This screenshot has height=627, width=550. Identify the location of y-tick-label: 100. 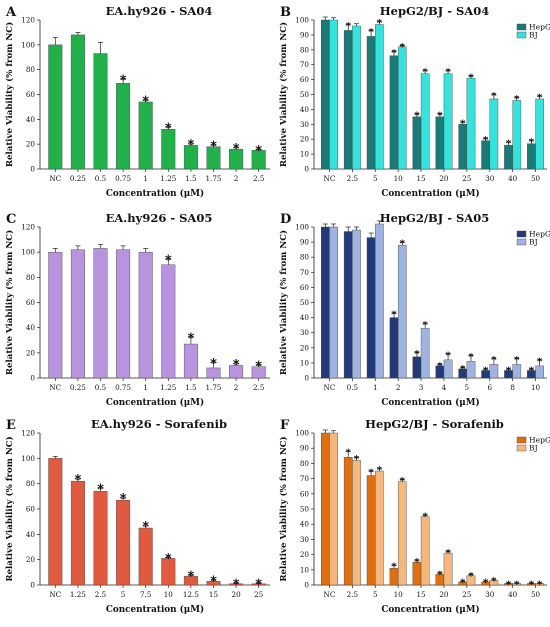
(28, 458).